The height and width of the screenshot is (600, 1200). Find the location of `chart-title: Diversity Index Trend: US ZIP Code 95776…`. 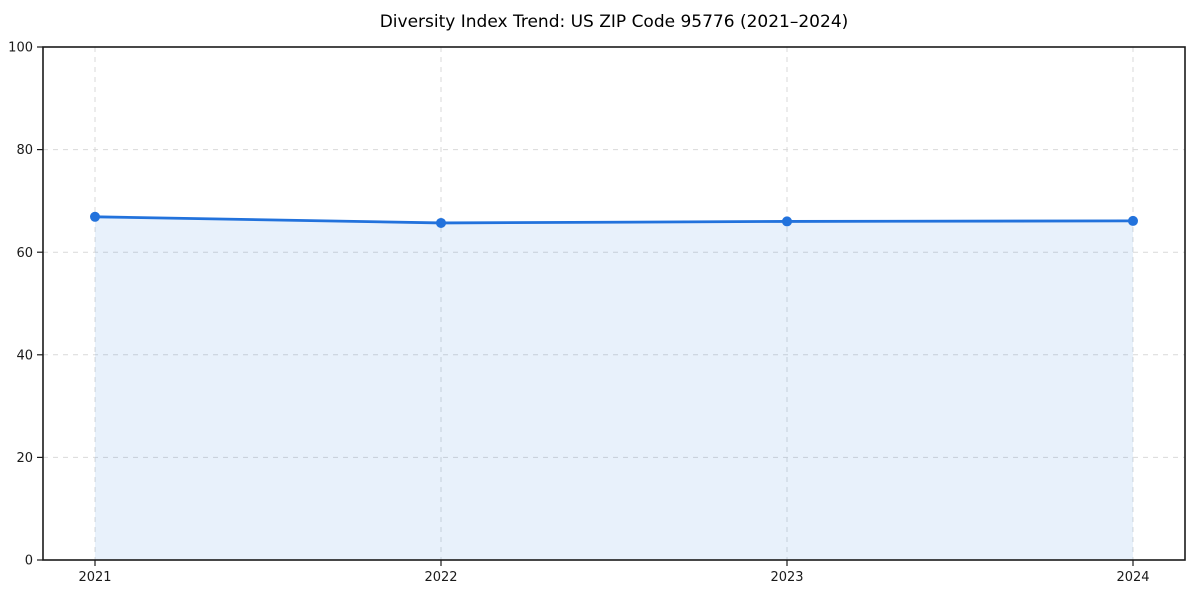

chart-title: Diversity Index Trend: US ZIP Code 95776… is located at coordinates (614, 22).